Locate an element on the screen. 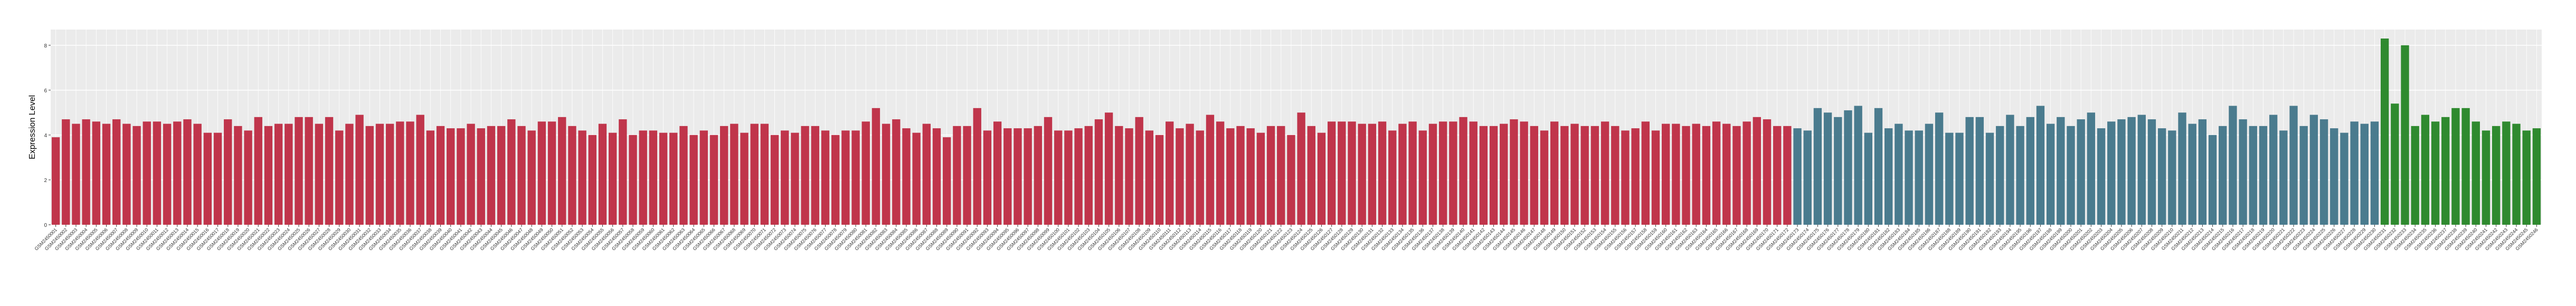  y-tick-label: 8 is located at coordinates (45, 46).